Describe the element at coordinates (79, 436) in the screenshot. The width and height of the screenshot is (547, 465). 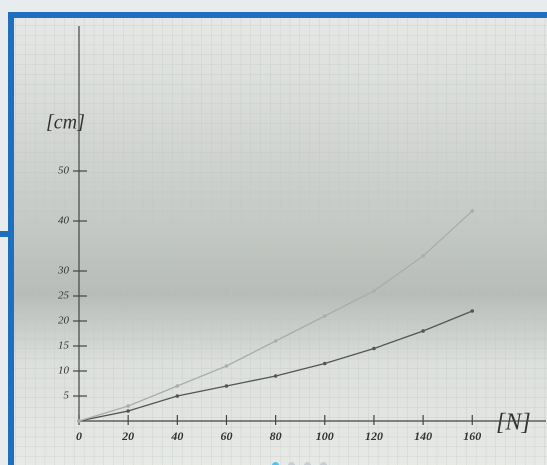
I see `x-tick-label: 0` at that location.